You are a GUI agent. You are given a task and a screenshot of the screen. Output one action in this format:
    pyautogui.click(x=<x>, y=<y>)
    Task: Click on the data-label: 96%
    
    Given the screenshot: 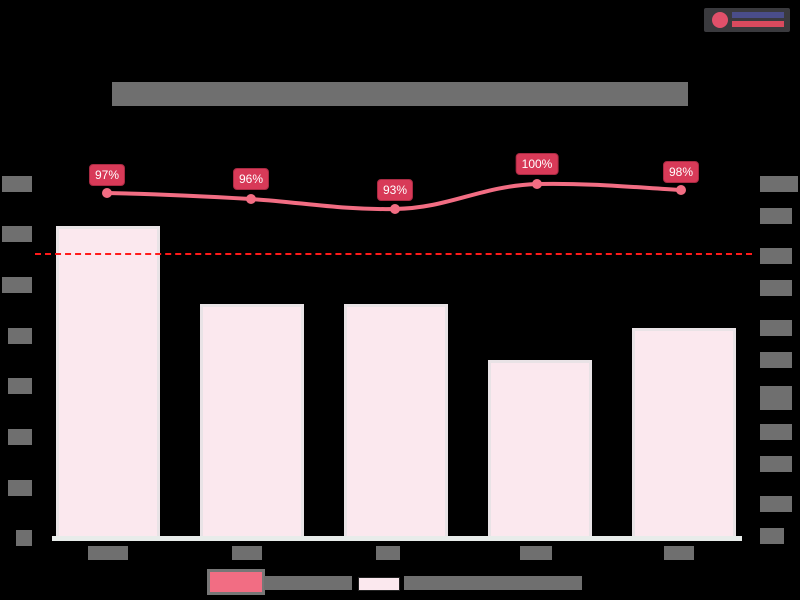 What is the action you would take?
    pyautogui.click(x=251, y=179)
    